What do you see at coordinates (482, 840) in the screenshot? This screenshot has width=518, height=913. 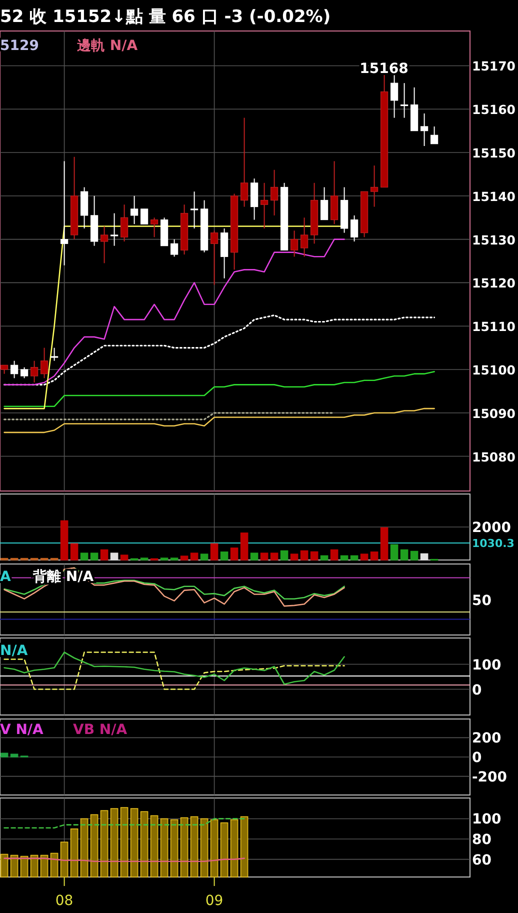 I see `y-tick-label: 80` at bounding box center [482, 840].